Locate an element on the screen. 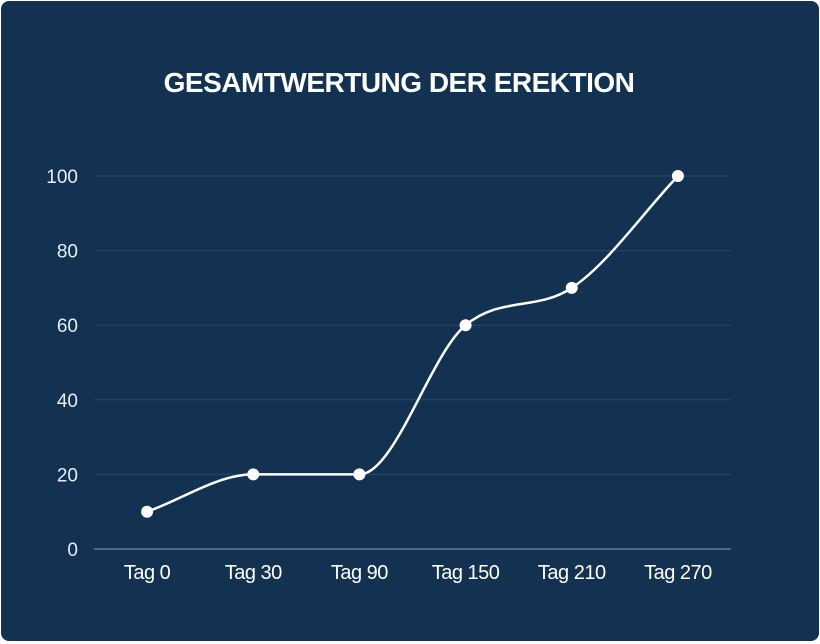 The height and width of the screenshot is (644, 820). x-tick-label: Tag 210 is located at coordinates (572, 573).